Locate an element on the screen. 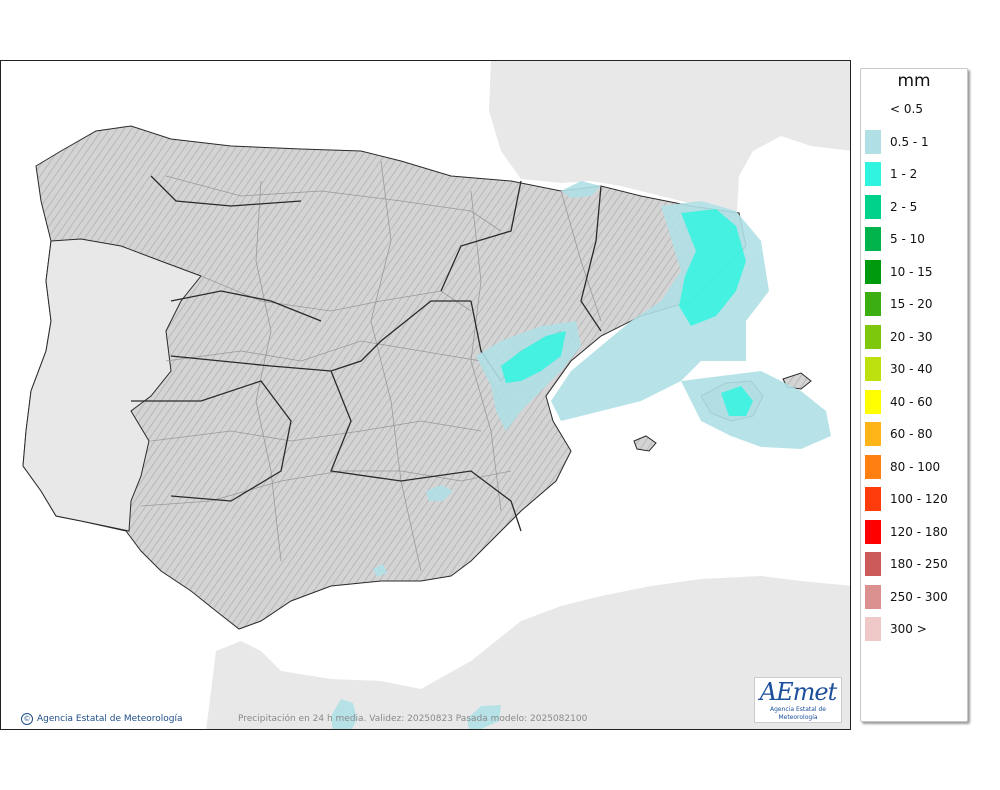 This screenshot has width=1000, height=790. legend-entry: 60 - 80 is located at coordinates (914, 434).